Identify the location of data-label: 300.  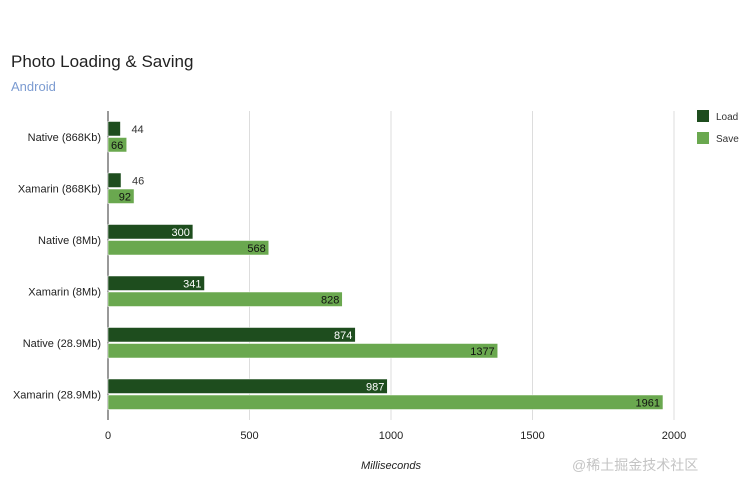
(181, 233).